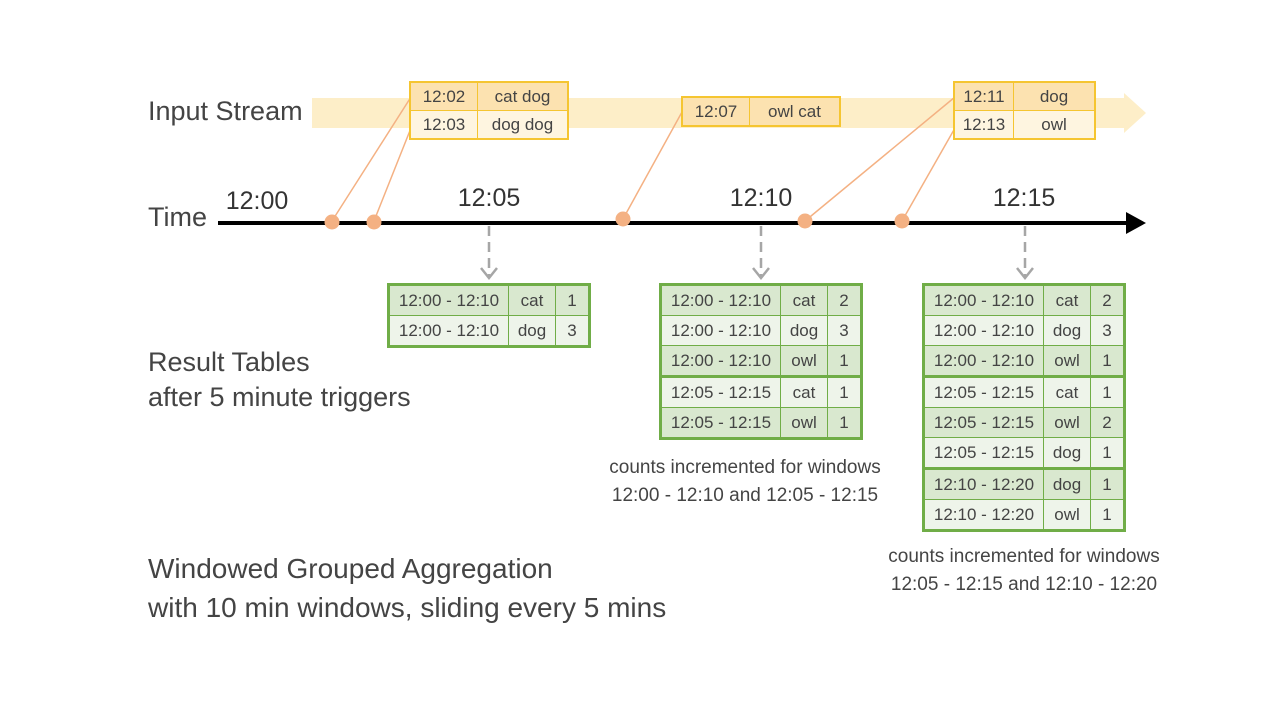 The width and height of the screenshot is (1280, 720). Describe the element at coordinates (745, 495) in the screenshot. I see `note-1210-line2: 12:00 - 12:10 and 12:05 - 12:15` at that location.